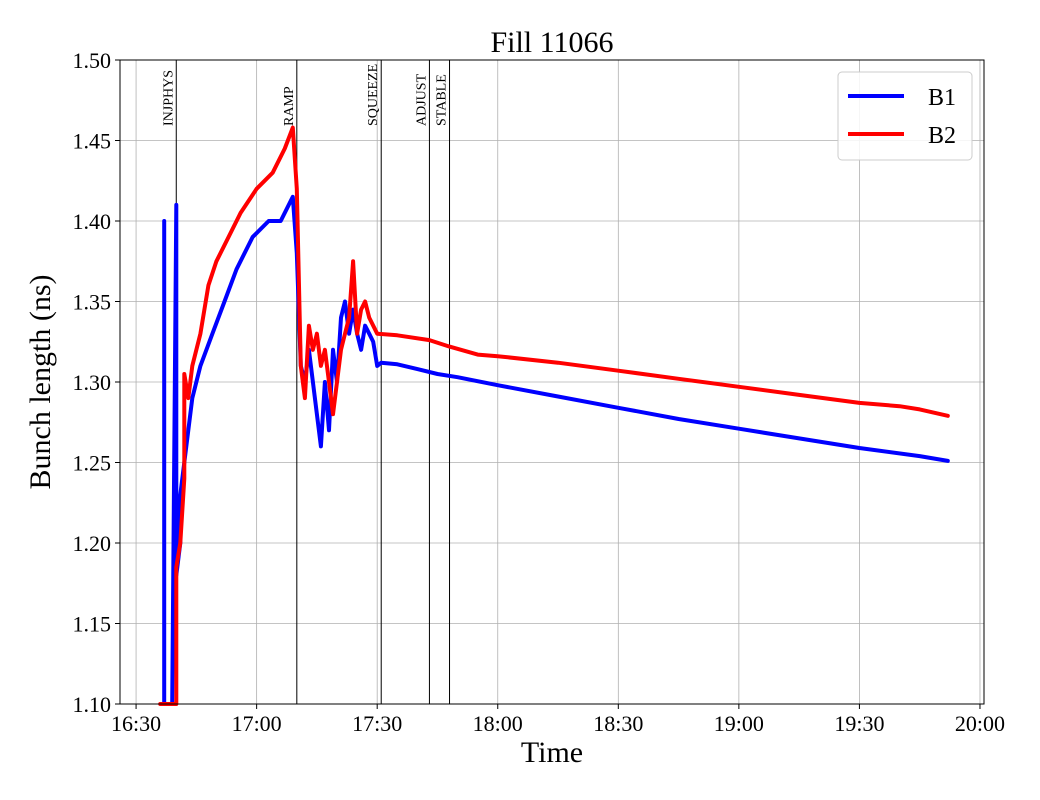 The height and width of the screenshot is (800, 1040). I want to click on y-tick-label: 1.30, so click(92, 382).